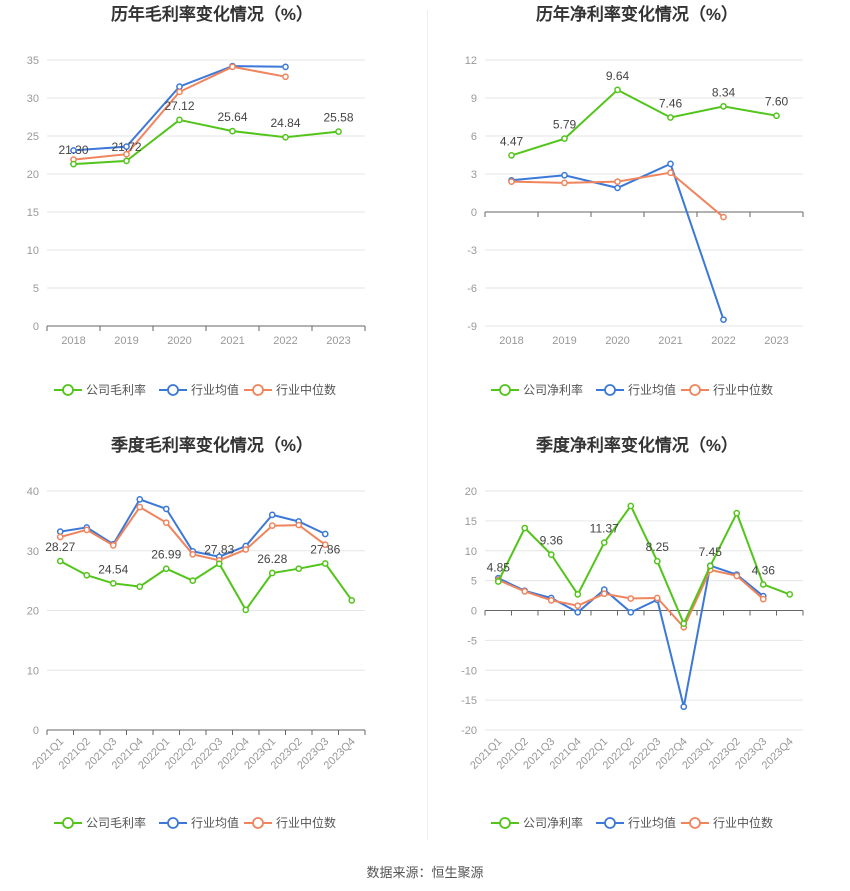 The width and height of the screenshot is (850, 891). What do you see at coordinates (33, 61) in the screenshot?
I see `y-tick-label: 35` at bounding box center [33, 61].